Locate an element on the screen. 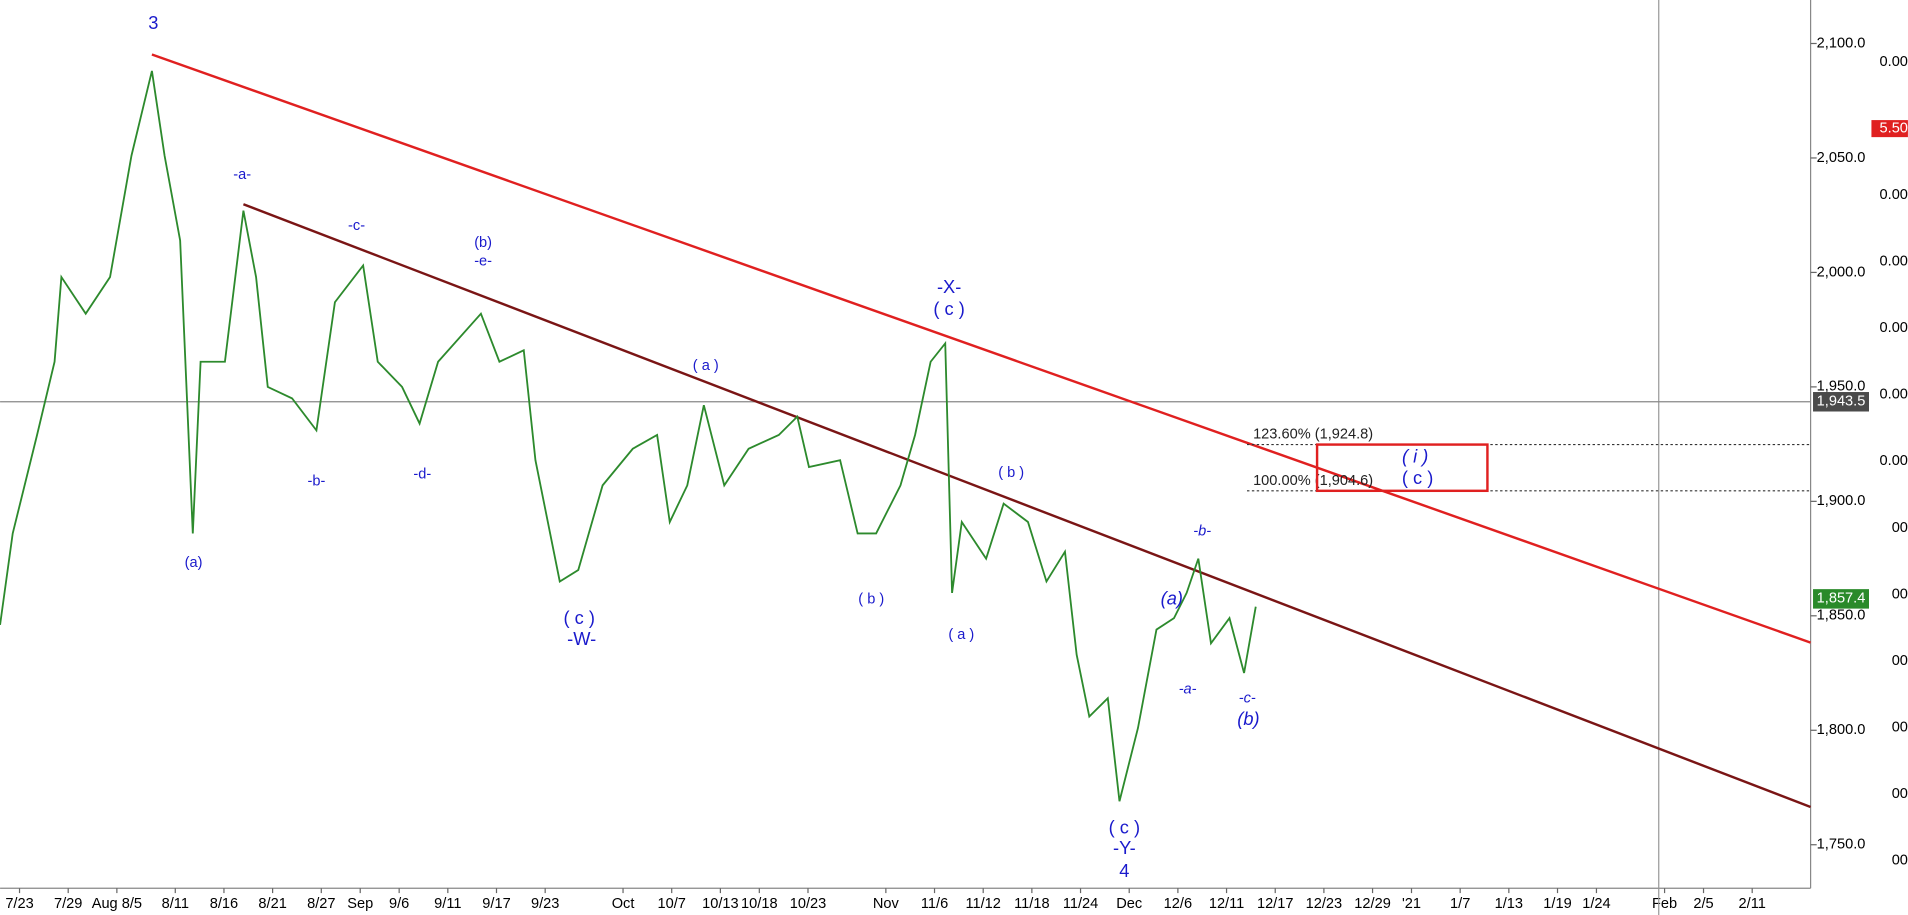 The height and width of the screenshot is (915, 1908). x-tick-label: 1/24 is located at coordinates (1596, 904).